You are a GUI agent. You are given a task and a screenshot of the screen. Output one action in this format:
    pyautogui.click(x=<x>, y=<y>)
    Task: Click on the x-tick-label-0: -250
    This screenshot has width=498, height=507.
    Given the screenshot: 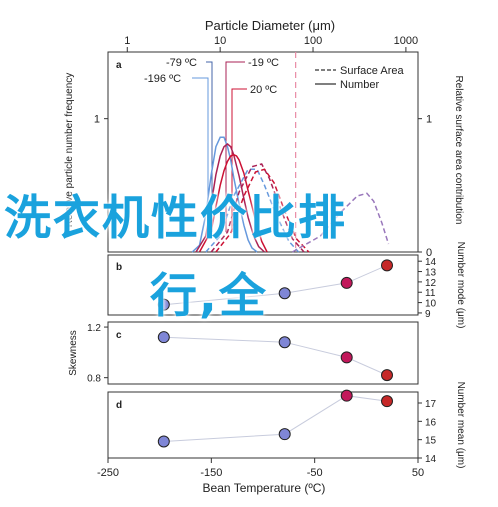 What is the action you would take?
    pyautogui.click(x=108, y=473)
    